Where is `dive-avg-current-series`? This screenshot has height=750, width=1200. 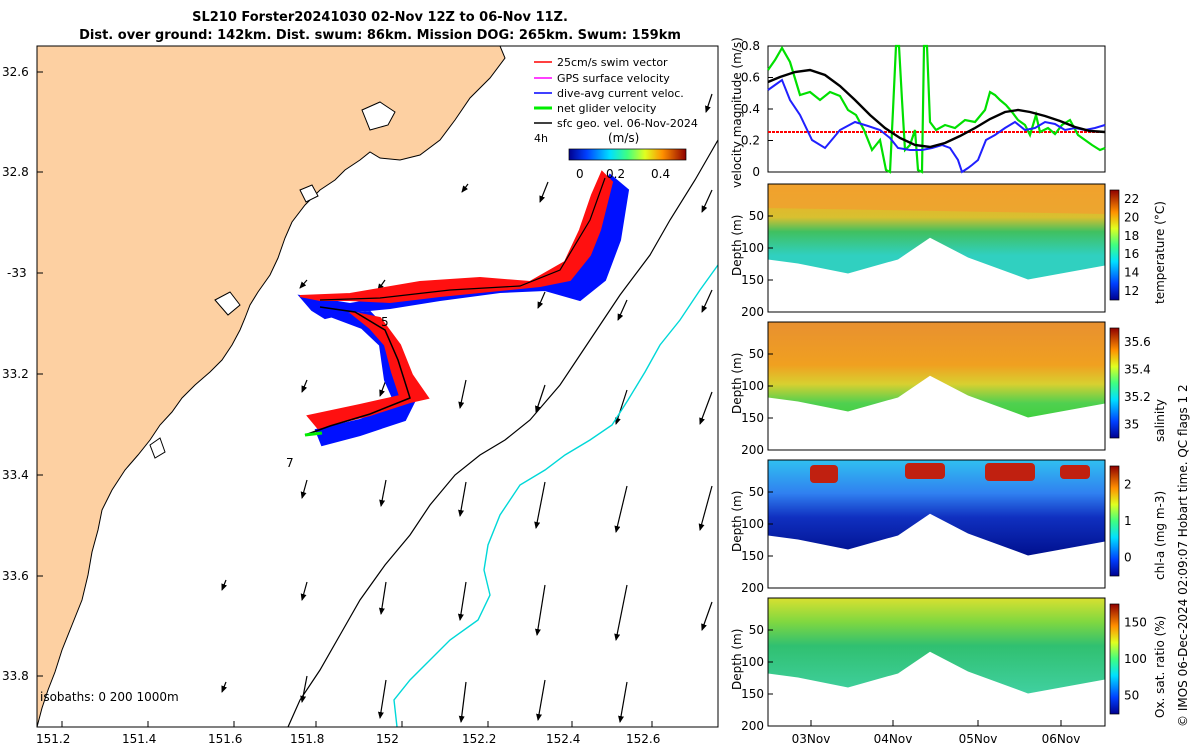 dive-avg-current-series is located at coordinates (936, 126).